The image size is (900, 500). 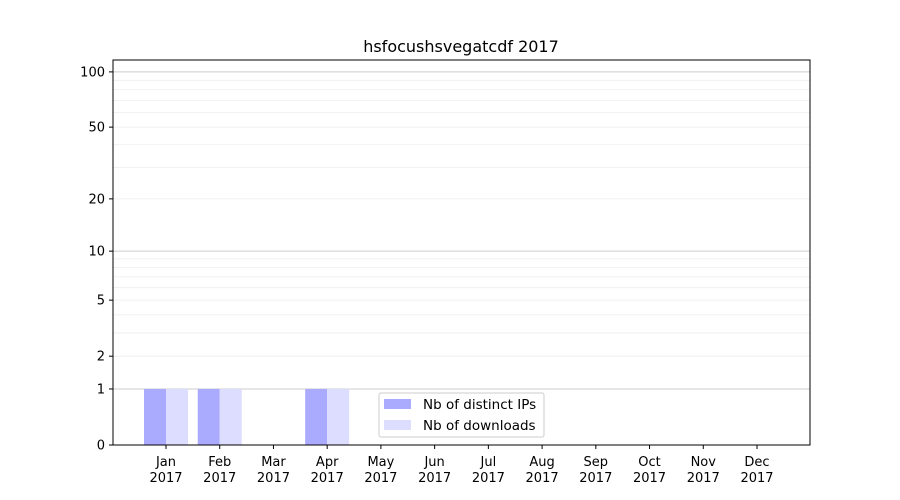 I want to click on x-tick-label: Oct 2017, so click(x=649, y=470).